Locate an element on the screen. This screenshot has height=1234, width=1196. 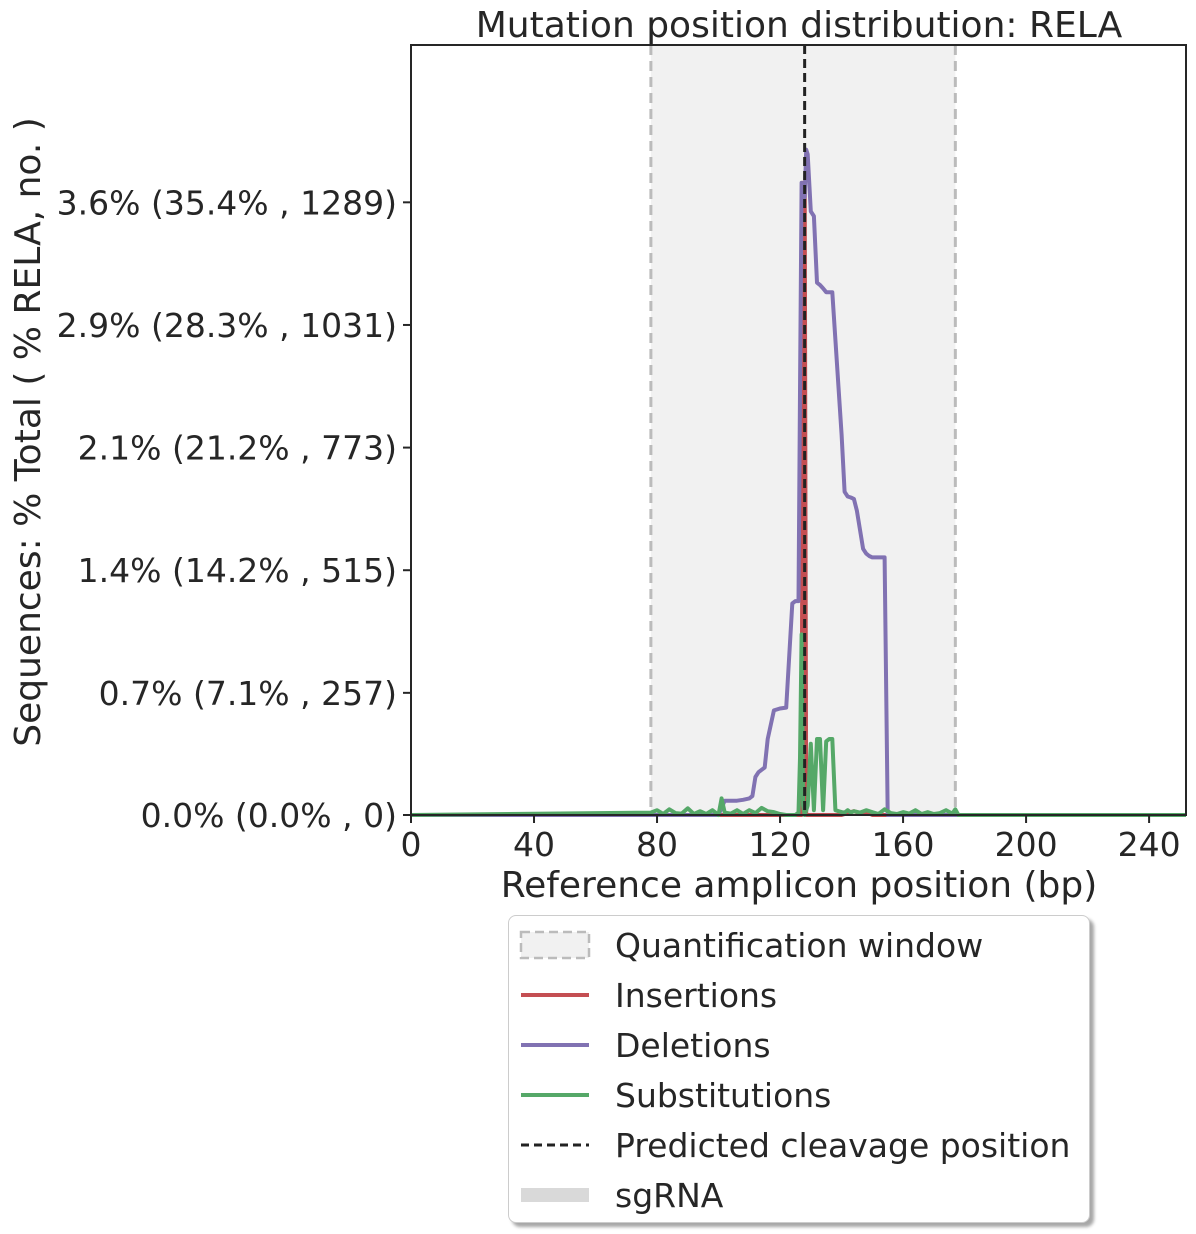
legend-label: Predicted cleavage position is located at coordinates (843, 1145).